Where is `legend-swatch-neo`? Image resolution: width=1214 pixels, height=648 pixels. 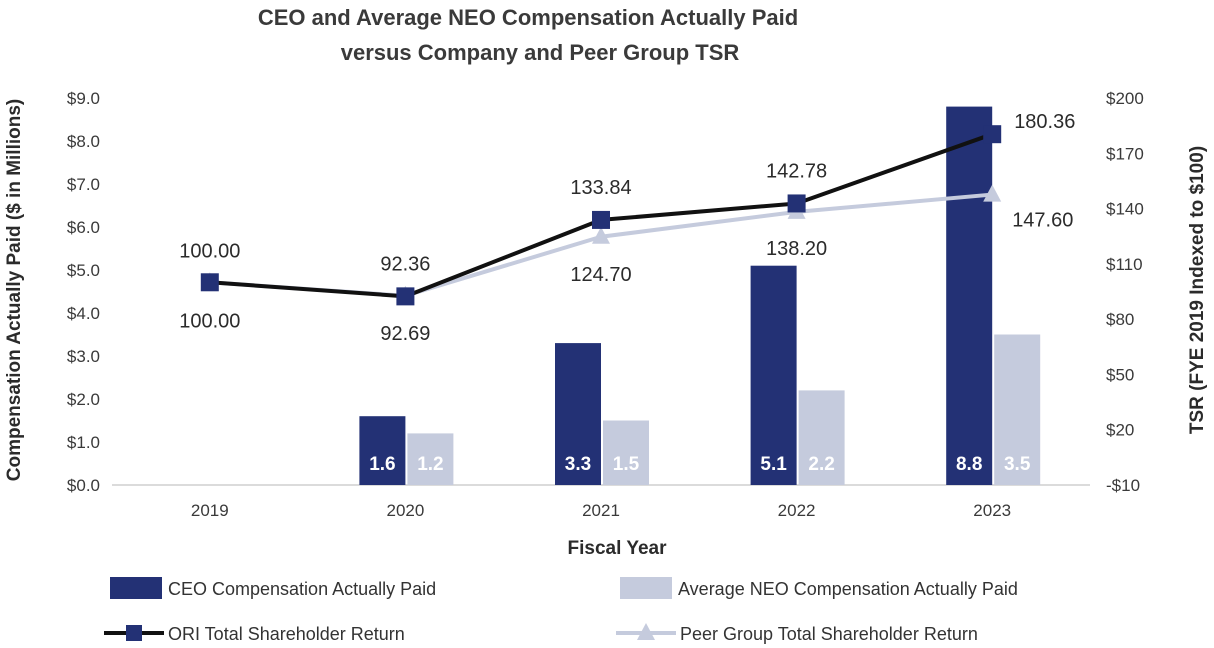 legend-swatch-neo is located at coordinates (646, 588).